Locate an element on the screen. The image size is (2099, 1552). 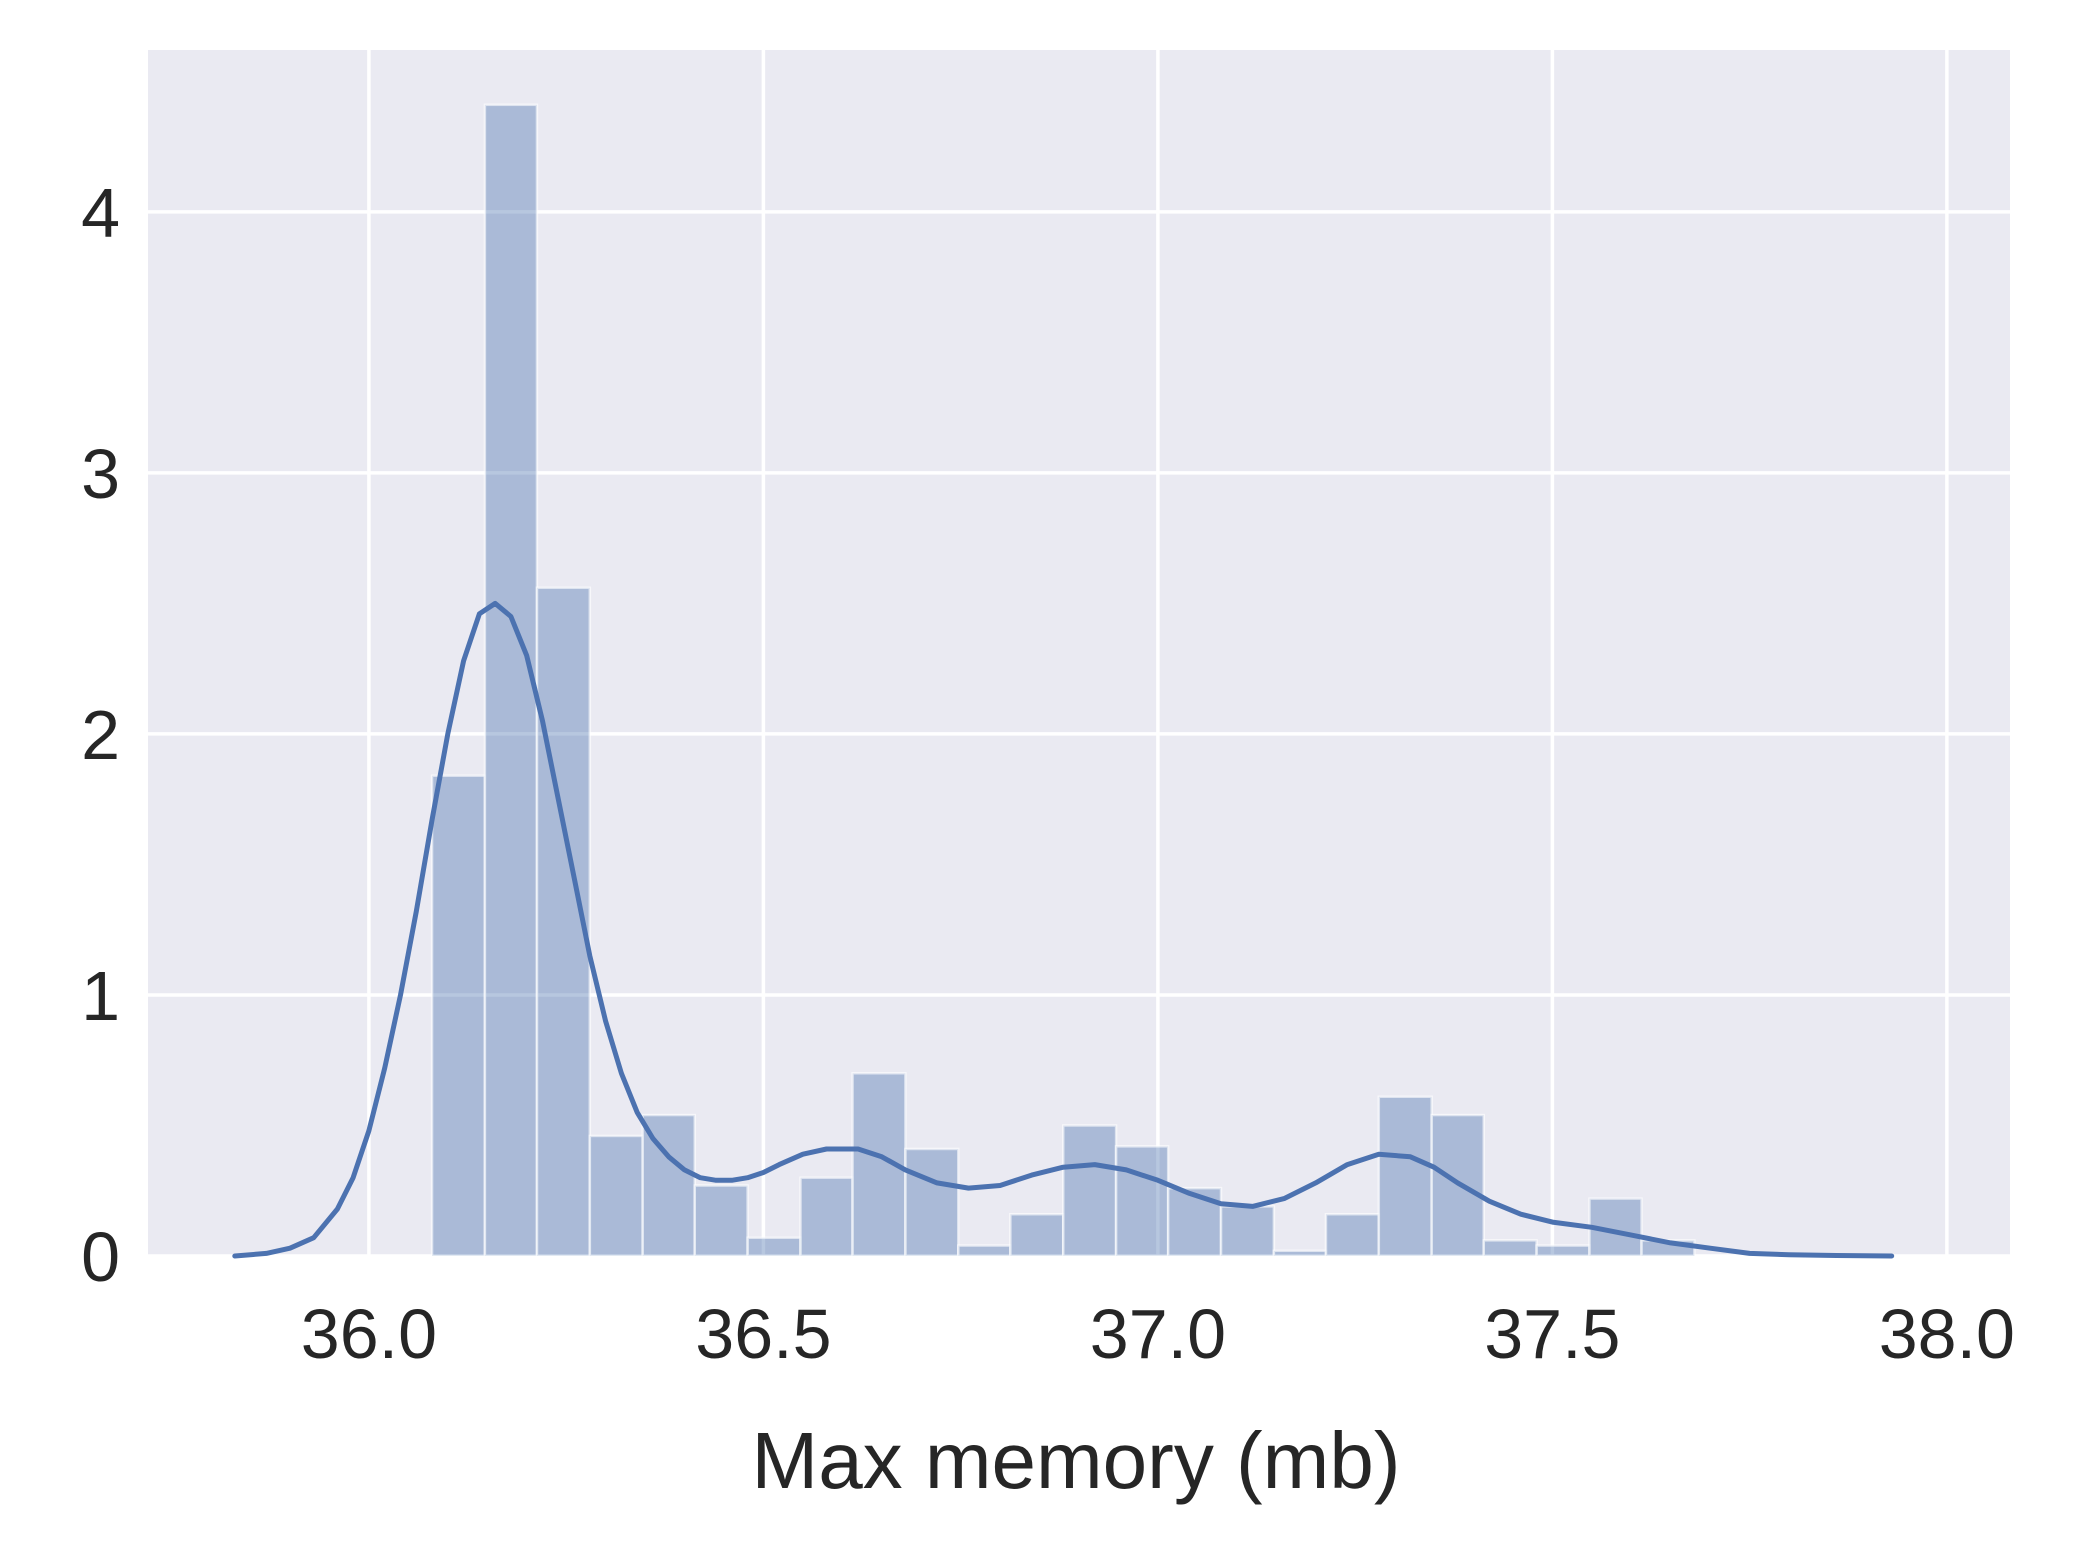
y-tick-label: 4 is located at coordinates (100, 213).